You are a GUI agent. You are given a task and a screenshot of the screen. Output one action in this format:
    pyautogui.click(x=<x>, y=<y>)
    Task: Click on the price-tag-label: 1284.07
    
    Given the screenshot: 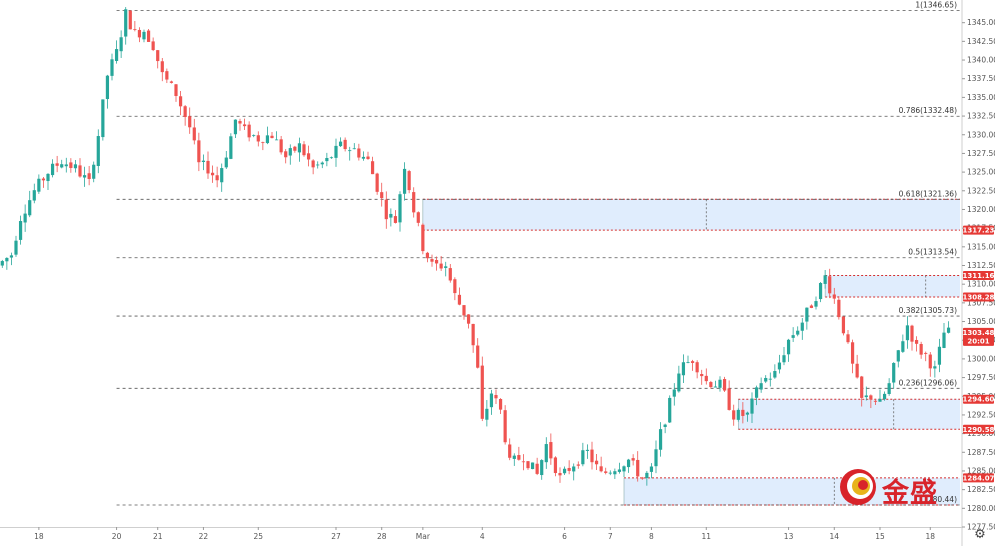 What is the action you would take?
    pyautogui.click(x=979, y=478)
    